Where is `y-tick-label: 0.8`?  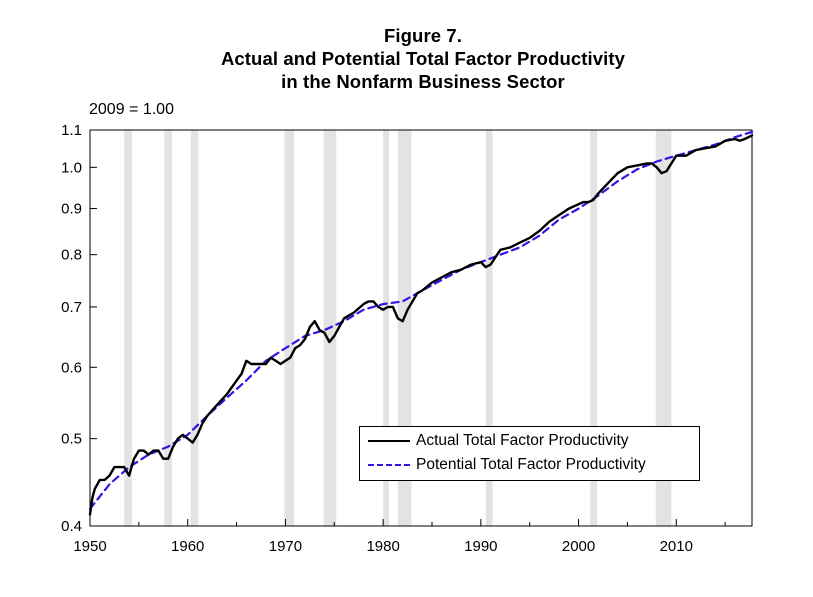
y-tick-label: 0.8 is located at coordinates (71, 255).